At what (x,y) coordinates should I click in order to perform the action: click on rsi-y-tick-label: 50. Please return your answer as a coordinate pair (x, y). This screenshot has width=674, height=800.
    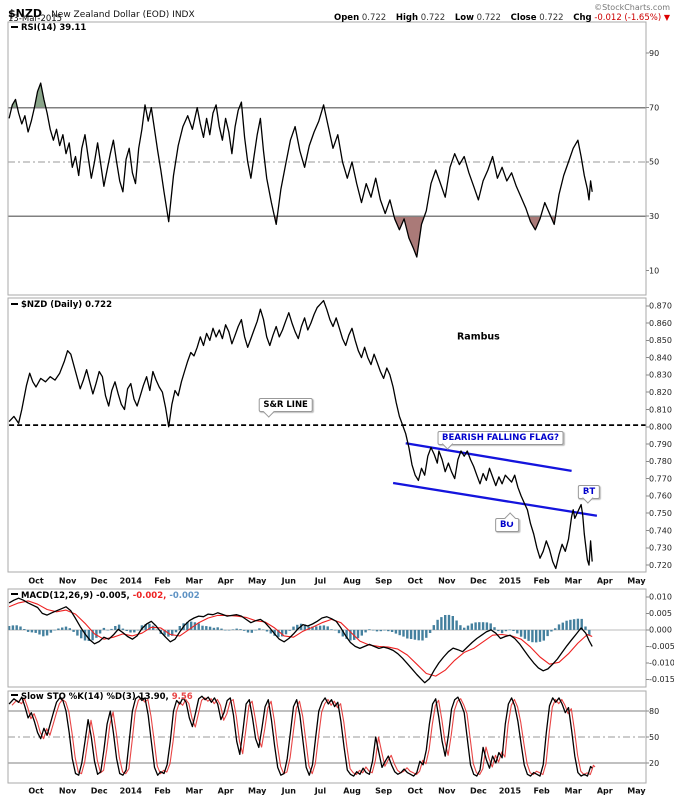
    Looking at the image, I should click on (654, 162).